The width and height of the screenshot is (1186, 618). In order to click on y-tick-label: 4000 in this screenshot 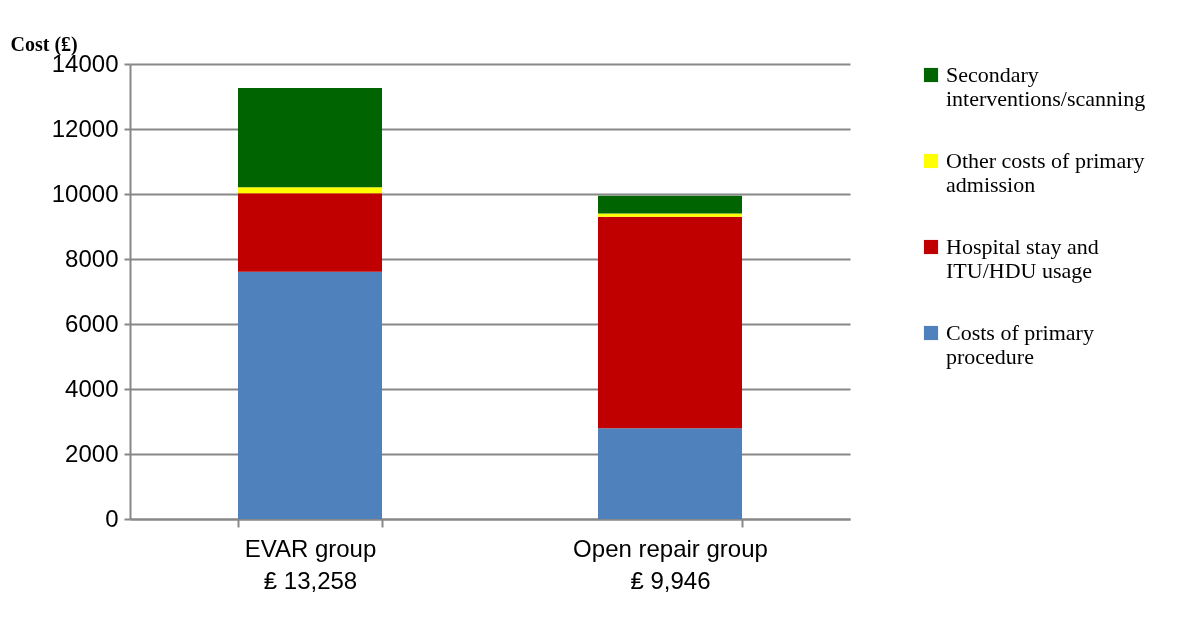, I will do `click(92, 388)`.